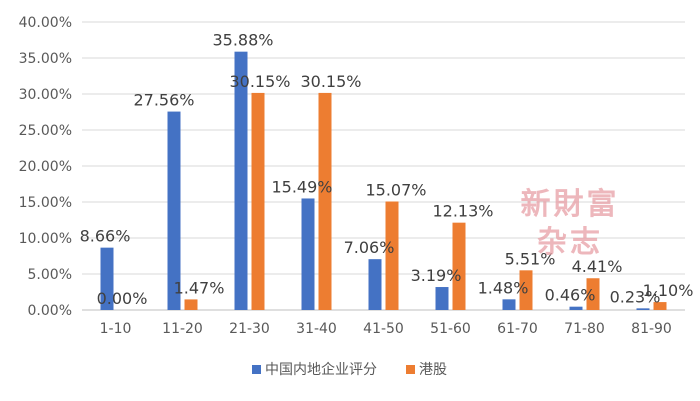  I want to click on data-label: 1.47%, so click(199, 287).